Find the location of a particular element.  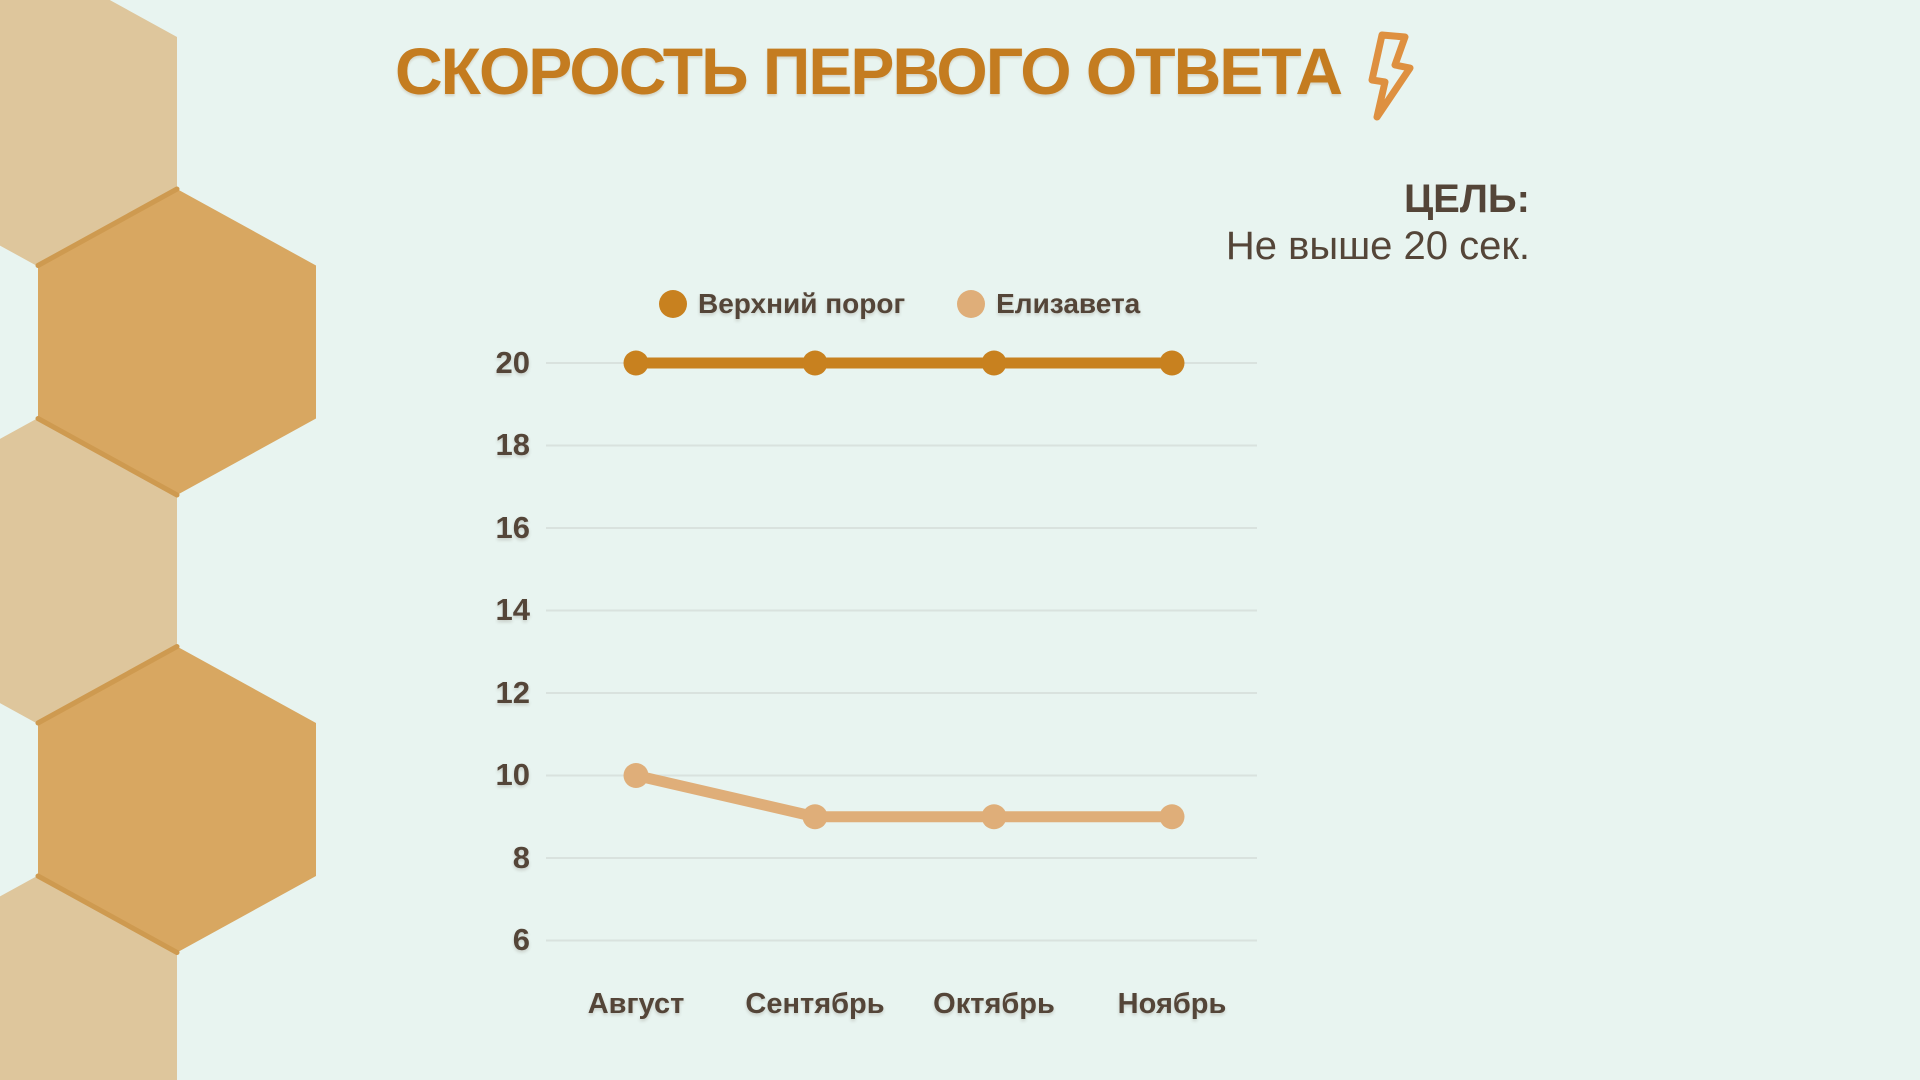

goal-label: ЦЕЛЬ: is located at coordinates (1466, 199).